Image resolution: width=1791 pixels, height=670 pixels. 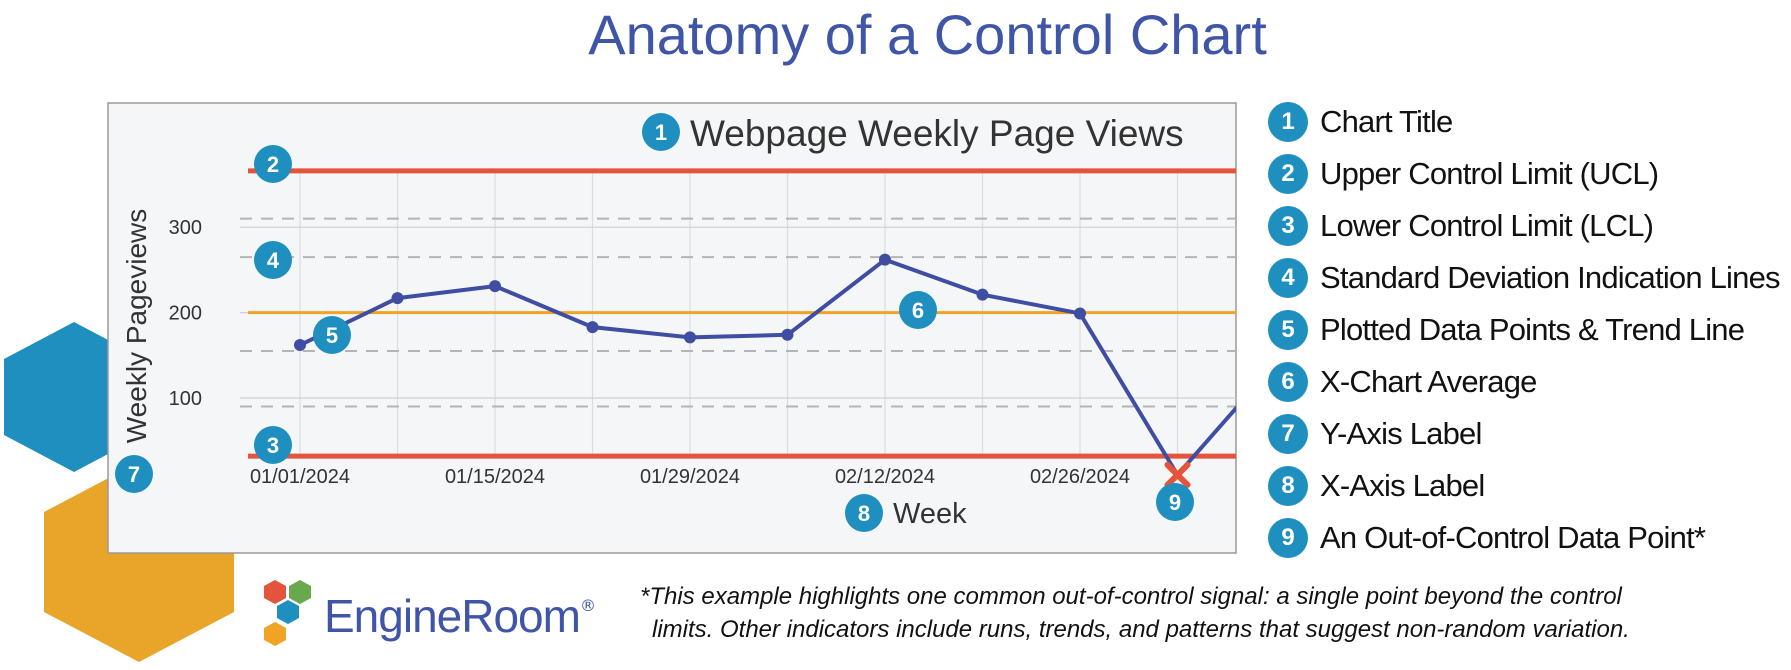 I want to click on callout-number: 4, so click(x=273, y=260).